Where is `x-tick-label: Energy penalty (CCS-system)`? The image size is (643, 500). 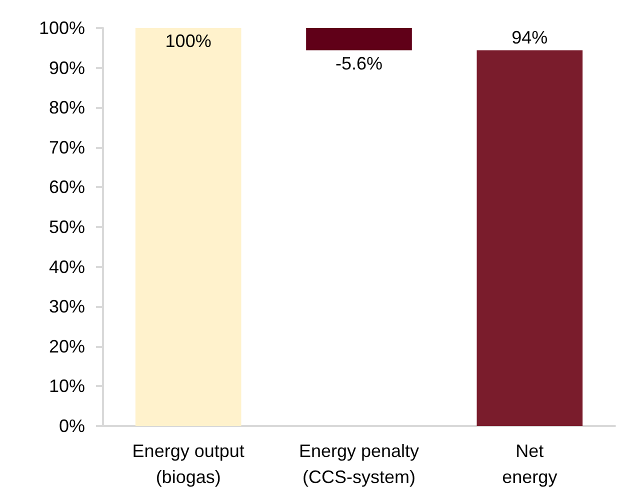 x-tick-label: Energy penalty (CCS-system) is located at coordinates (359, 464).